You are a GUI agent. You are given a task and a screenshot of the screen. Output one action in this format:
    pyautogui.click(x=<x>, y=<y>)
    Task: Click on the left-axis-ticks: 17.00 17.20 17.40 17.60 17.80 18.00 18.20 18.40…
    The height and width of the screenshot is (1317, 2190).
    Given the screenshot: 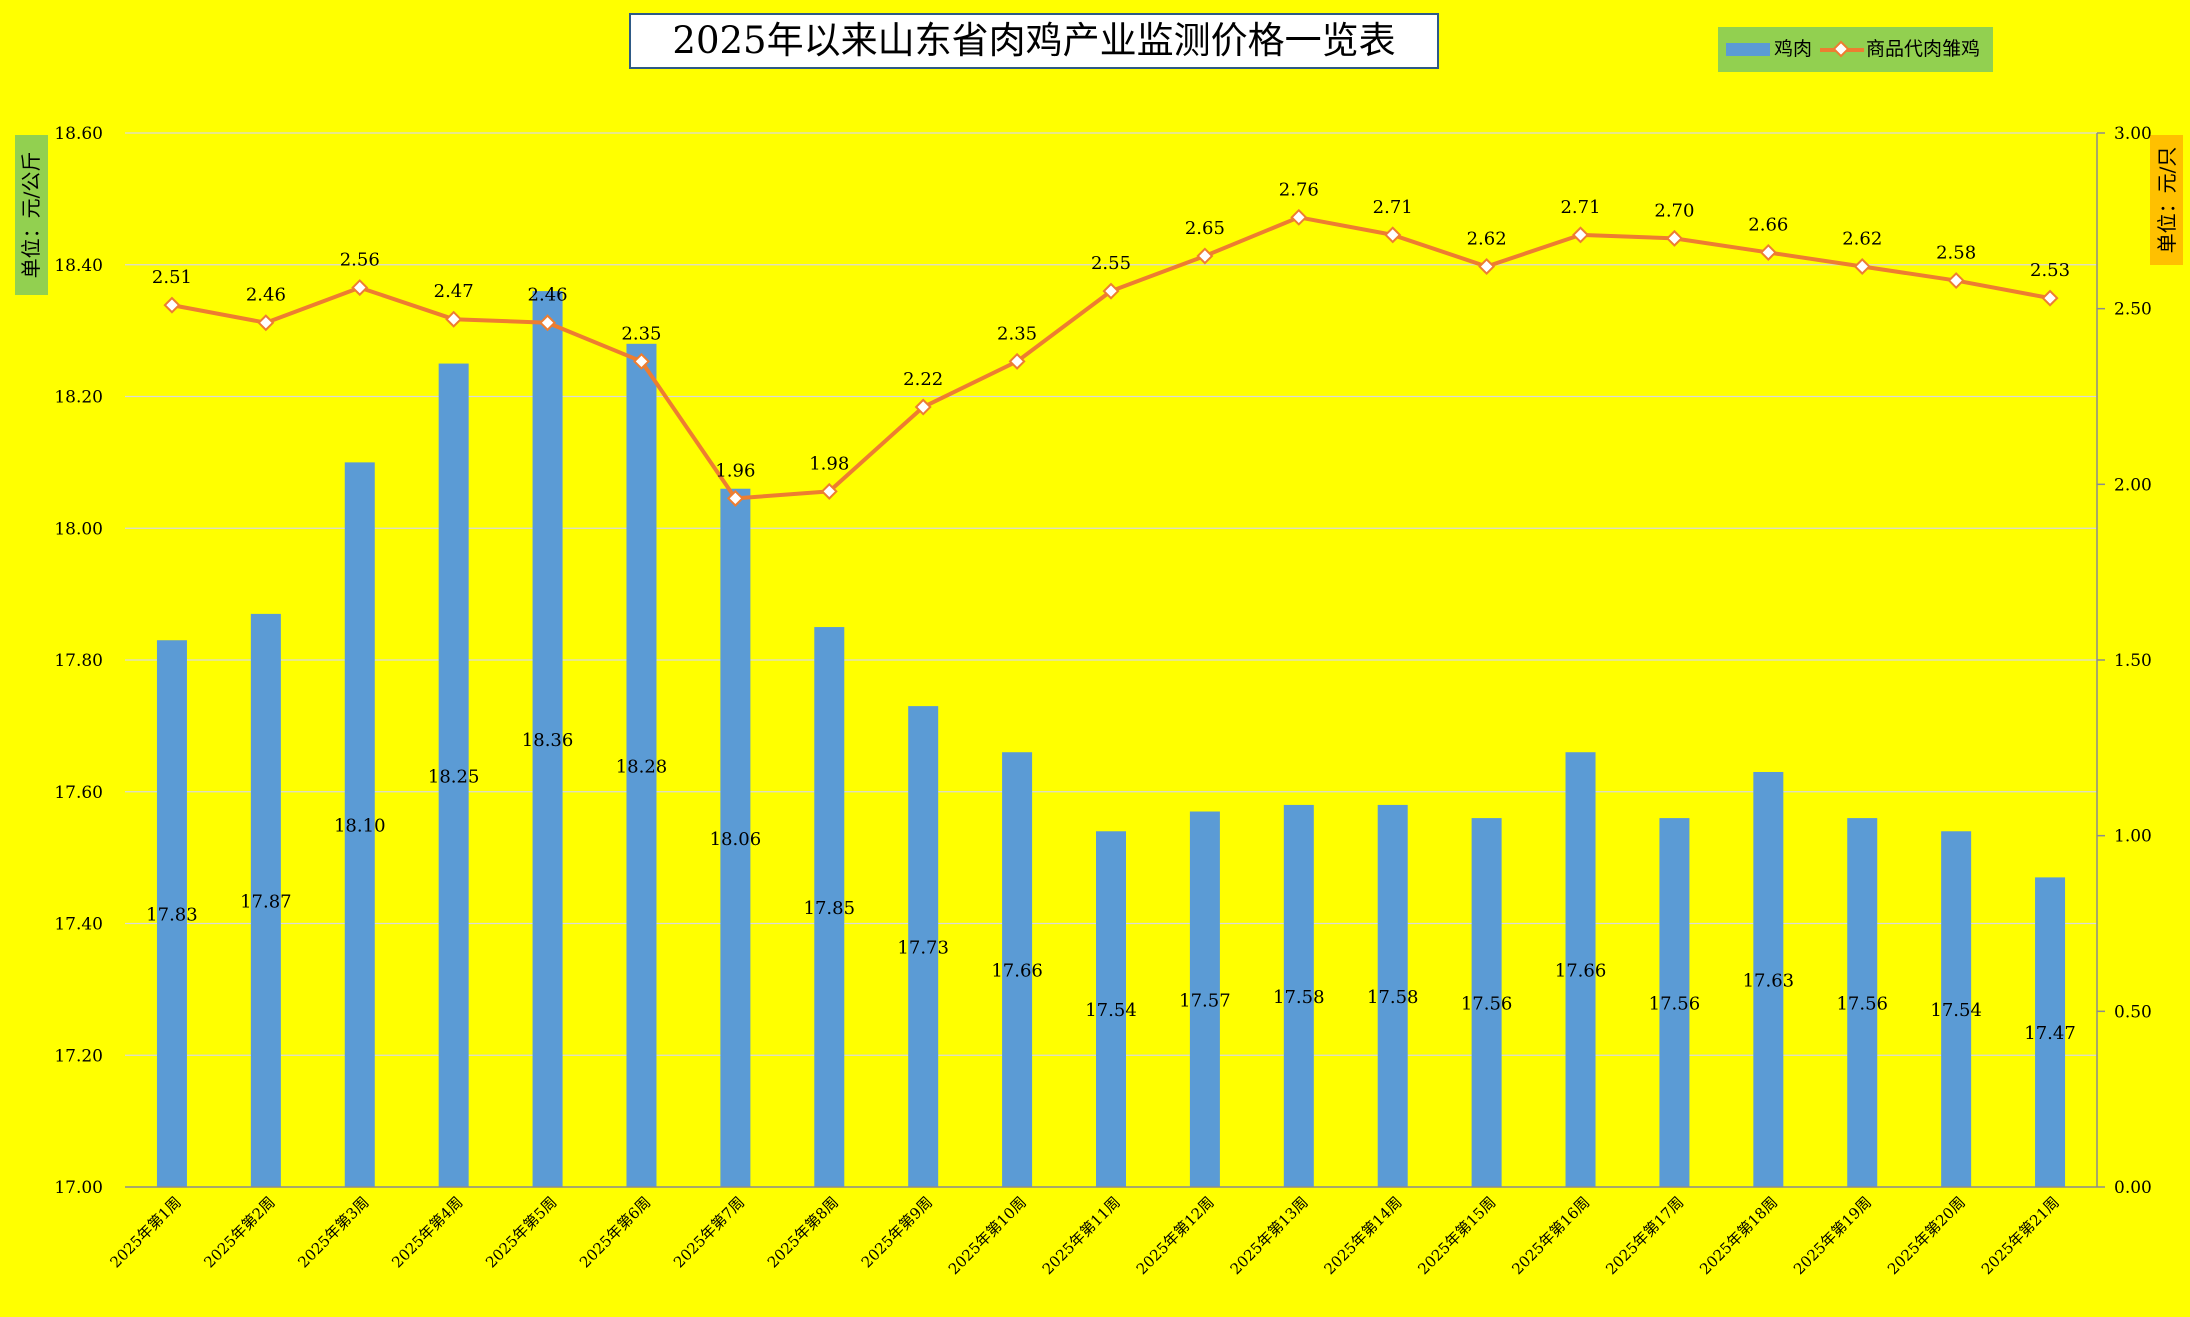 What is the action you would take?
    pyautogui.click(x=78, y=661)
    